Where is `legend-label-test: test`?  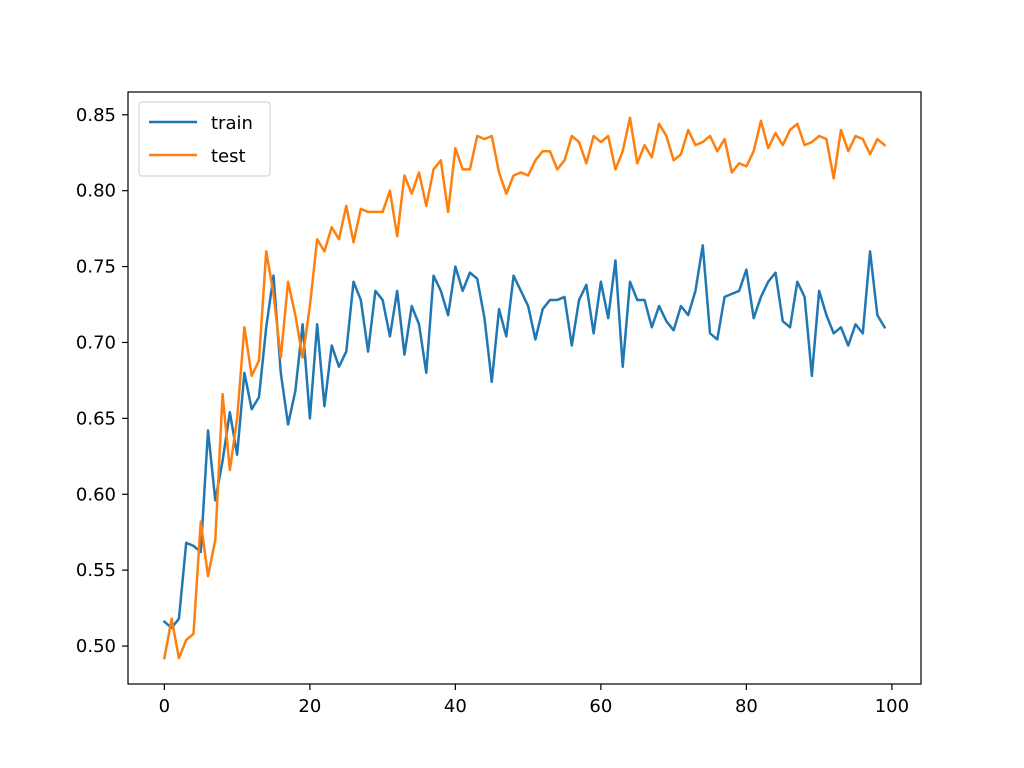
legend-label-test: test is located at coordinates (228, 156).